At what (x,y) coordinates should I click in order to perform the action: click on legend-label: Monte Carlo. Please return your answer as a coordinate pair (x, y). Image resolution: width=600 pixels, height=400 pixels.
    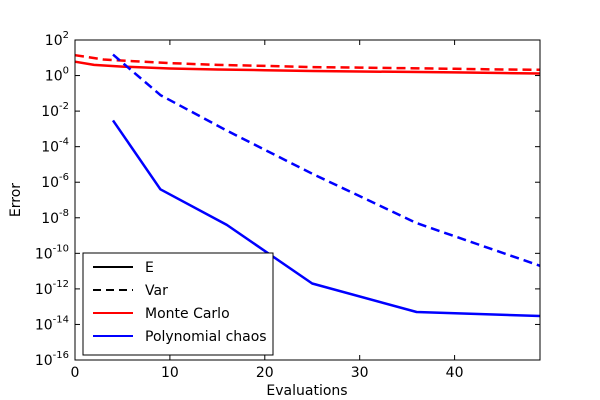
    Looking at the image, I should click on (187, 314).